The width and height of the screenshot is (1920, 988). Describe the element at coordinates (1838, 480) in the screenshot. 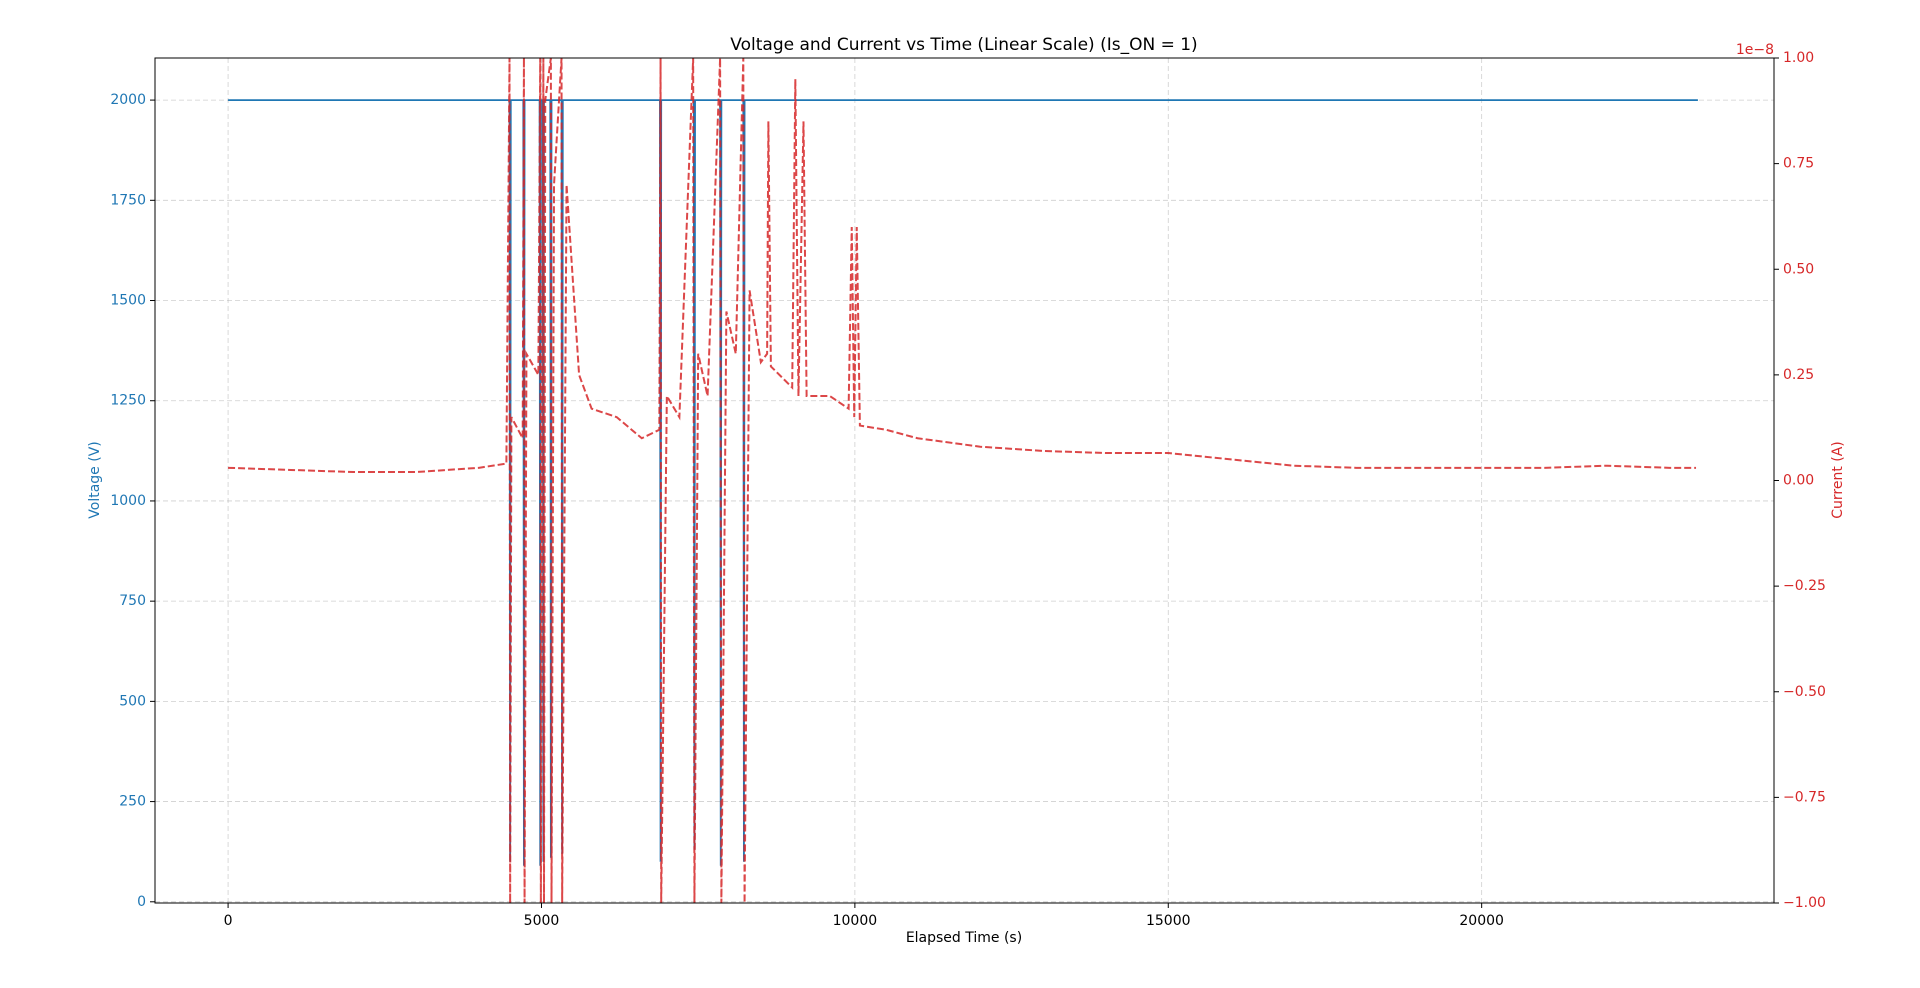

I see `y2-axis-label: Current (A)` at that location.